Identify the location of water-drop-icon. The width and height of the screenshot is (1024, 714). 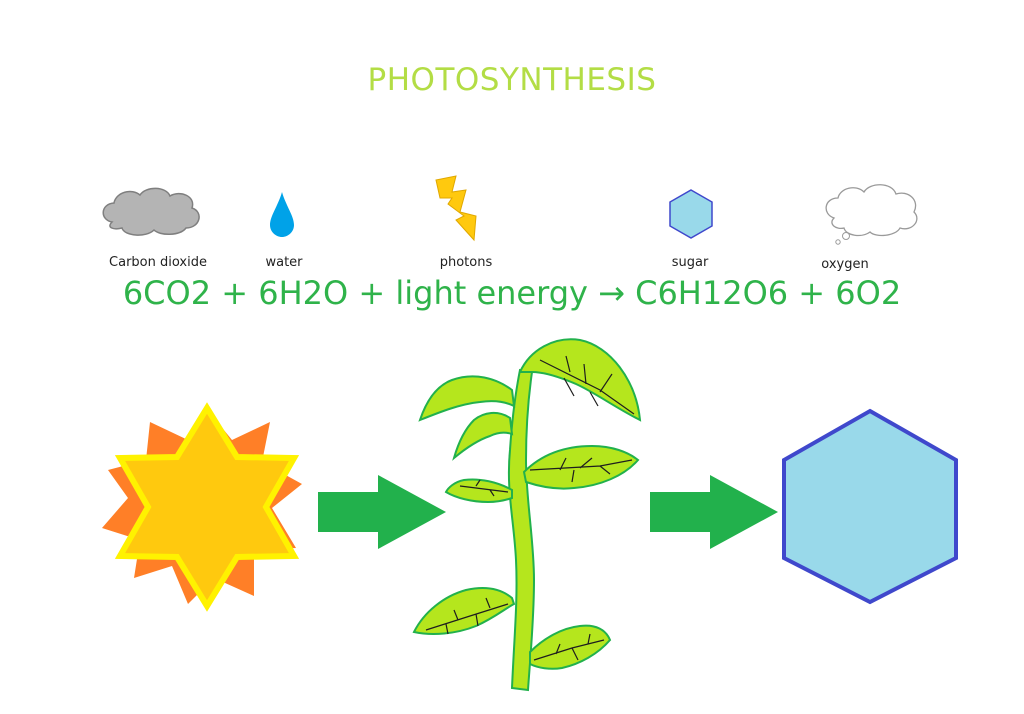
(282, 214).